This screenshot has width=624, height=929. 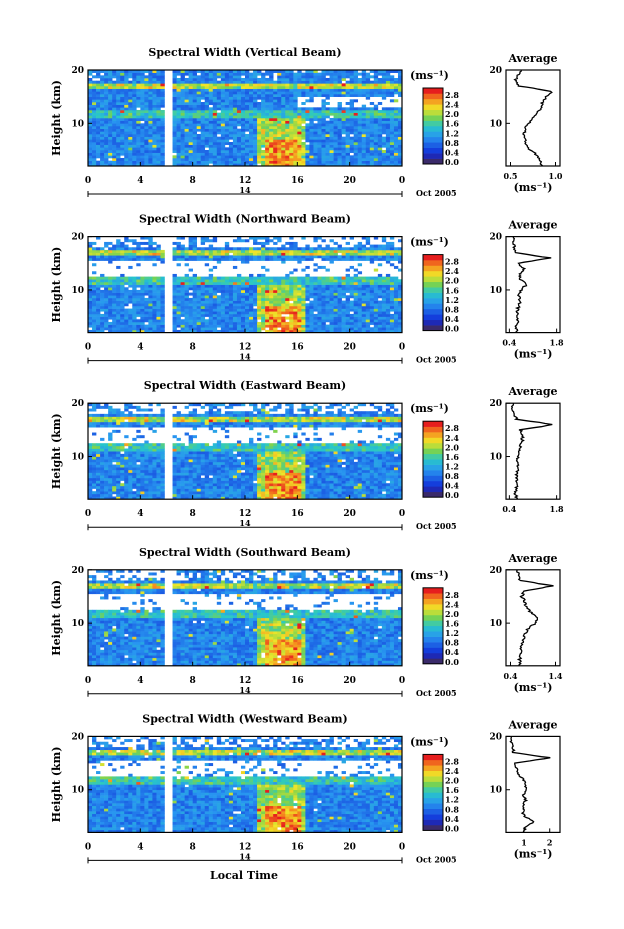 What do you see at coordinates (433, 126) in the screenshot?
I see `colorbar-frame` at bounding box center [433, 126].